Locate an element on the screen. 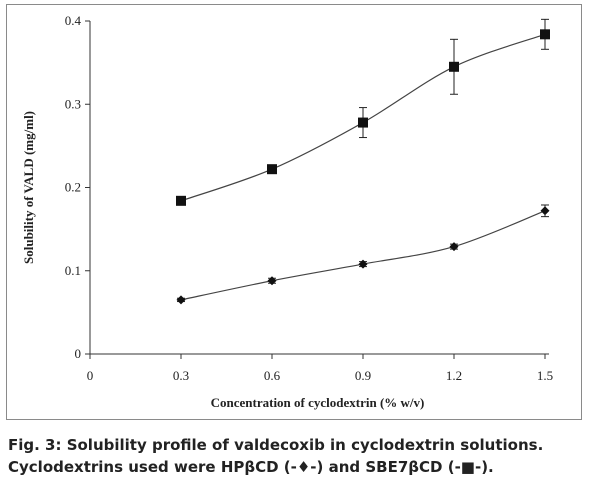  x-tick-label: 0.3 is located at coordinates (181, 375).